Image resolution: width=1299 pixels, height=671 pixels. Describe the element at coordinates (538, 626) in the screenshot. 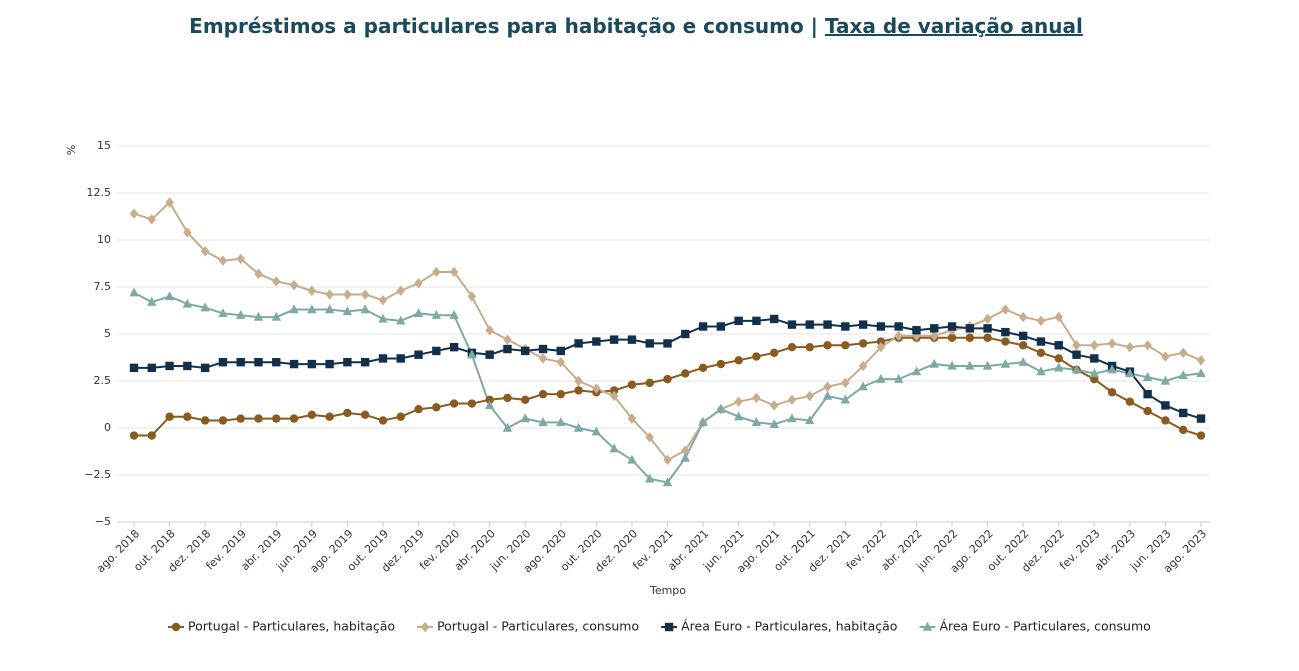

I see `legend-label: Portugal - Particulares, consumo` at that location.